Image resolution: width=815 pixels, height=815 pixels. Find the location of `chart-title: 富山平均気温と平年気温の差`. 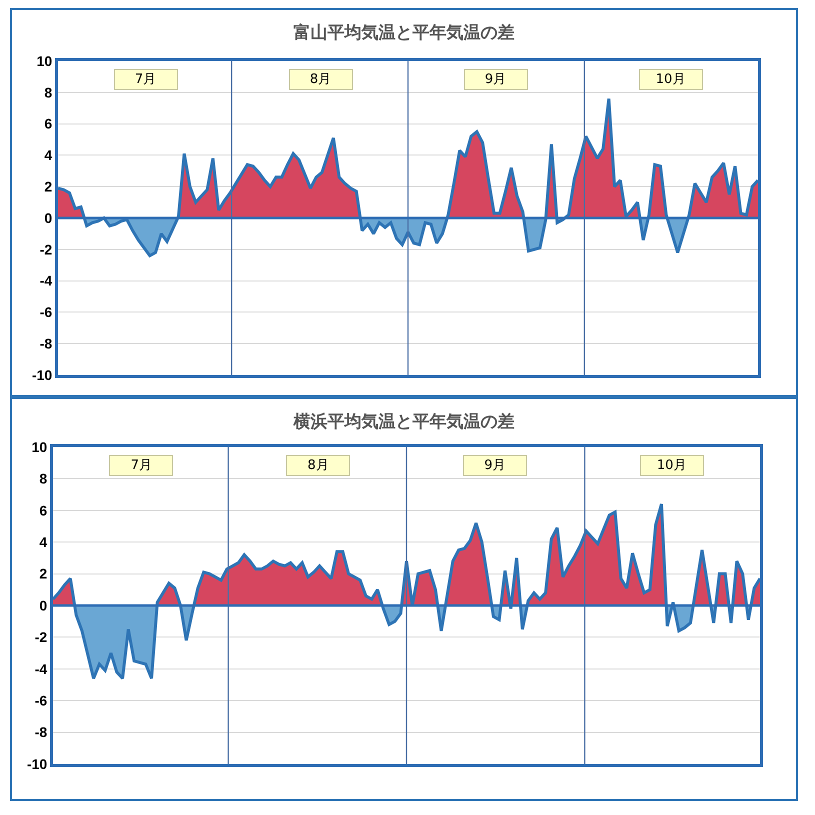

chart-title: 富山平均気温と平年気温の差 is located at coordinates (404, 32).